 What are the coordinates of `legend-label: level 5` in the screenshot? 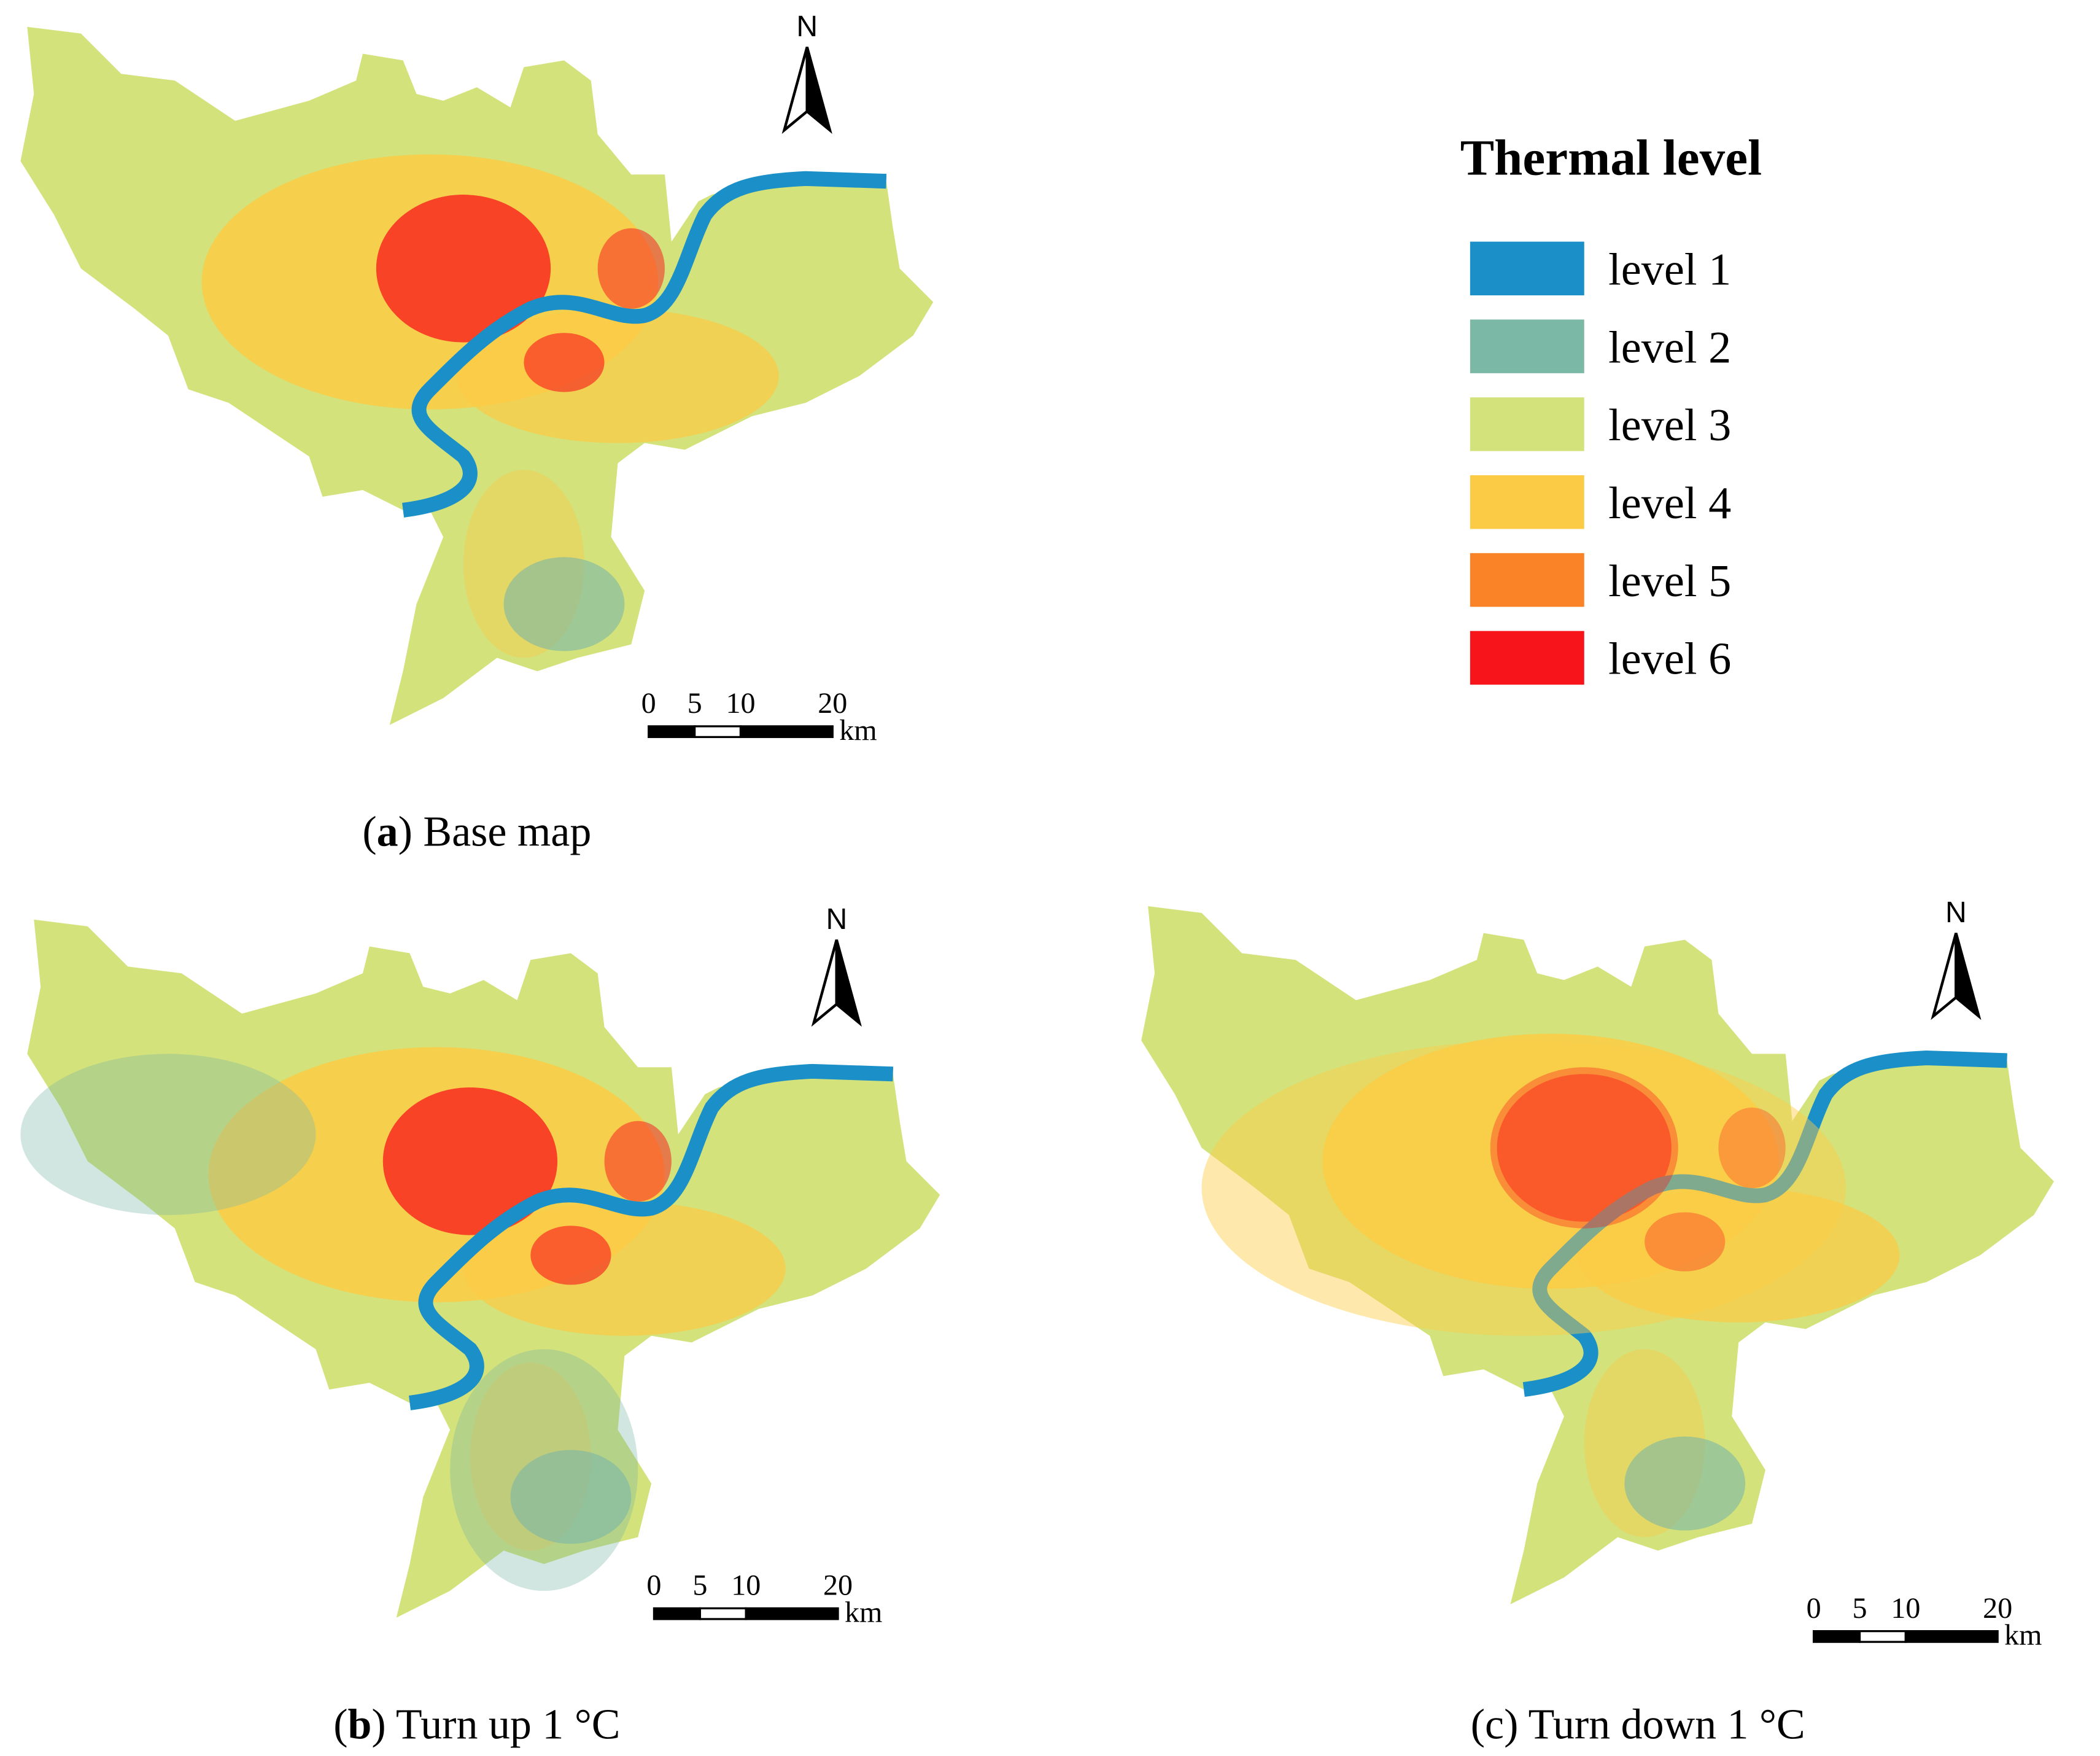 It's located at (1669, 581).